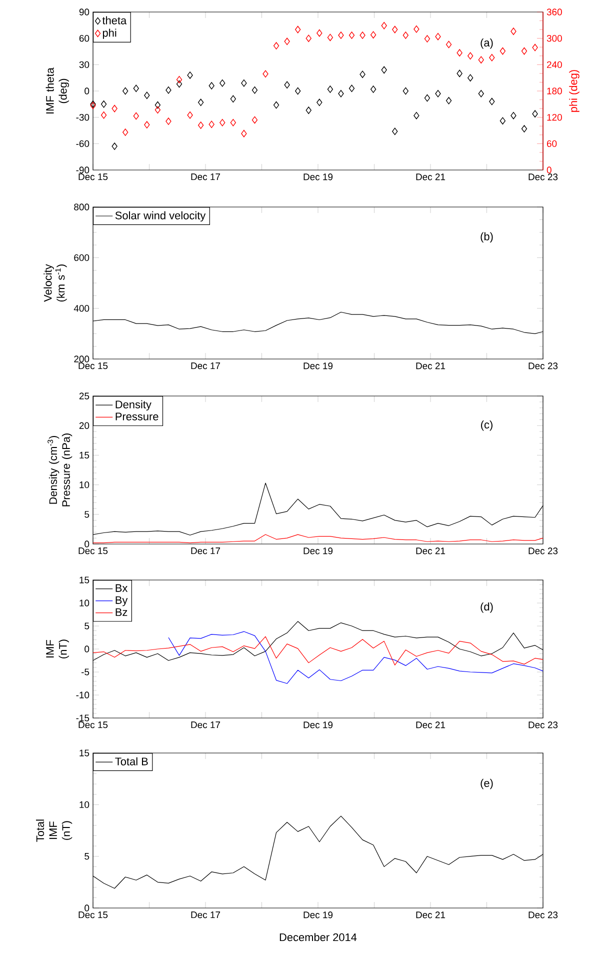  I want to click on y-tick-label: 600, so click(82, 258).